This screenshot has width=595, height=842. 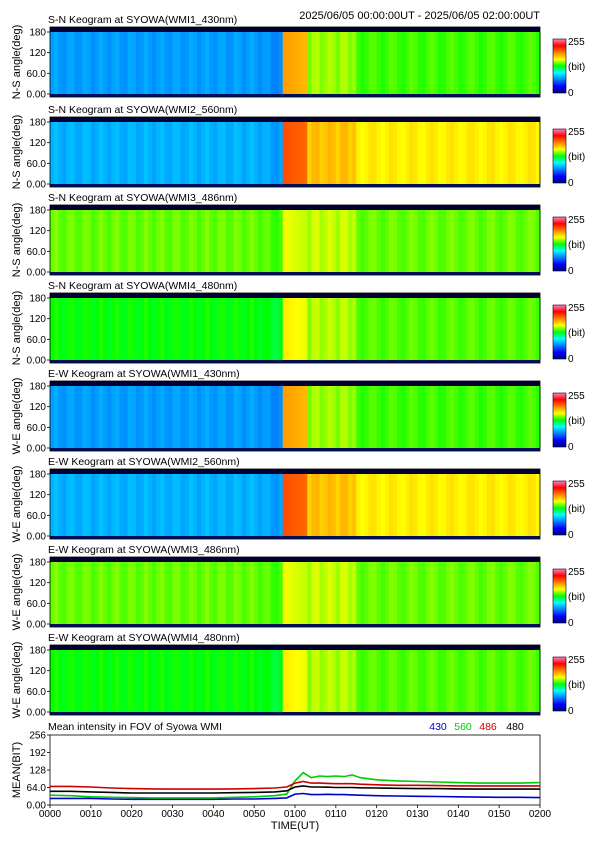 What do you see at coordinates (571, 271) in the screenshot?
I see `colorbar-min-label: 0` at bounding box center [571, 271].